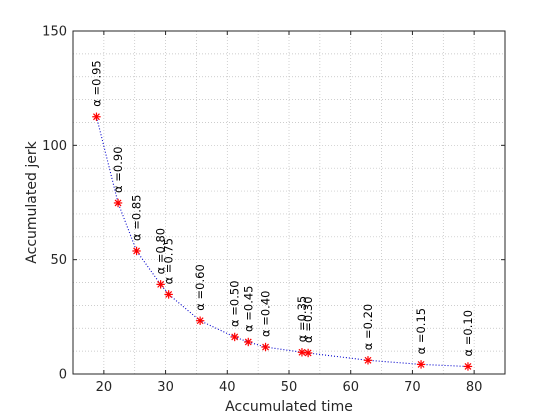 The image size is (560, 420). I want to click on y-tick-label: 150, so click(54, 32).